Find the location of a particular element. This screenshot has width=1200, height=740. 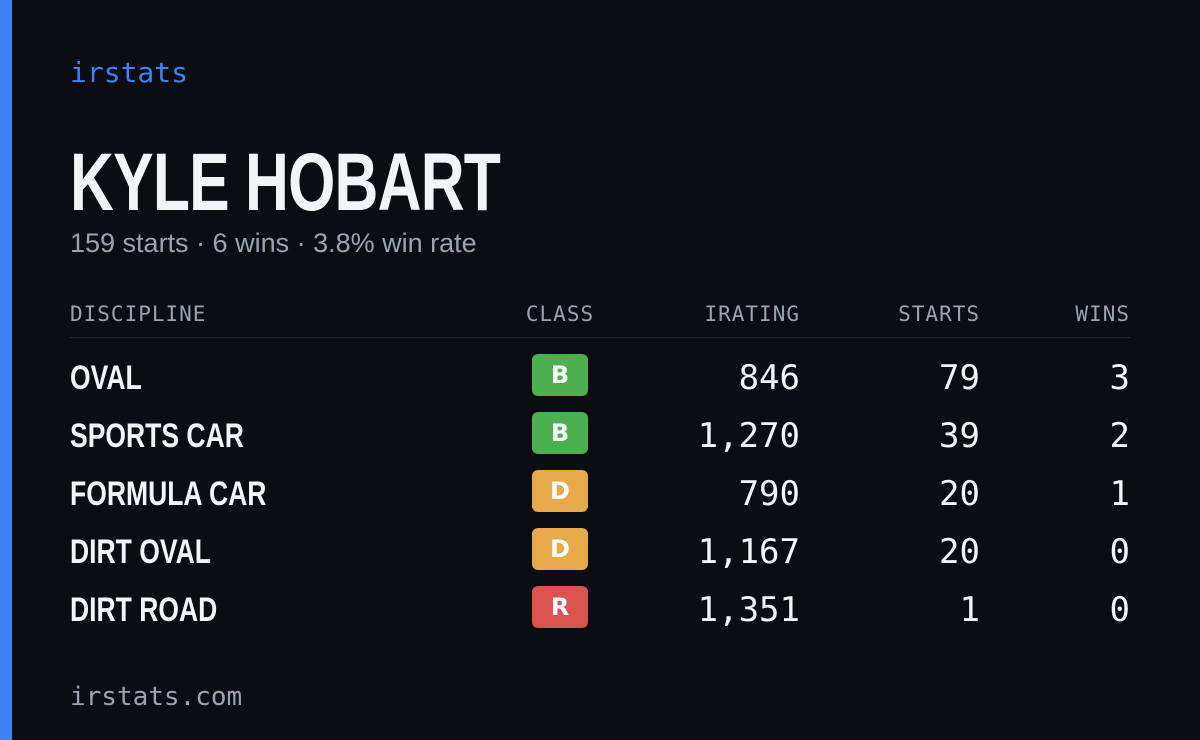

discipline: SPORTS CAR is located at coordinates (157, 436).